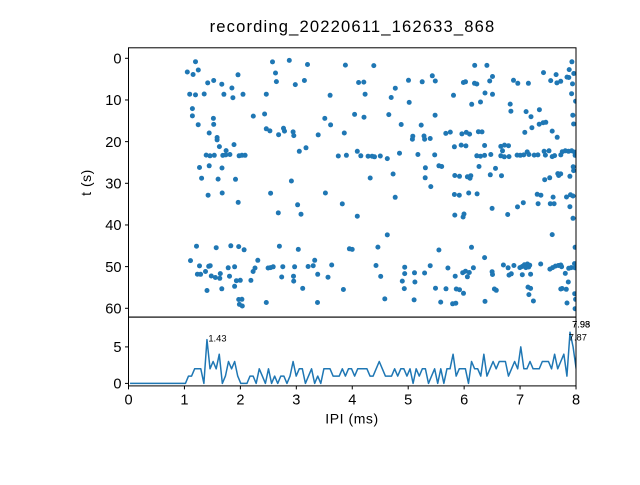 Image resolution: width=640 pixels, height=485 pixels. Describe the element at coordinates (113, 101) in the screenshot. I see `svg-text: 10` at that location.